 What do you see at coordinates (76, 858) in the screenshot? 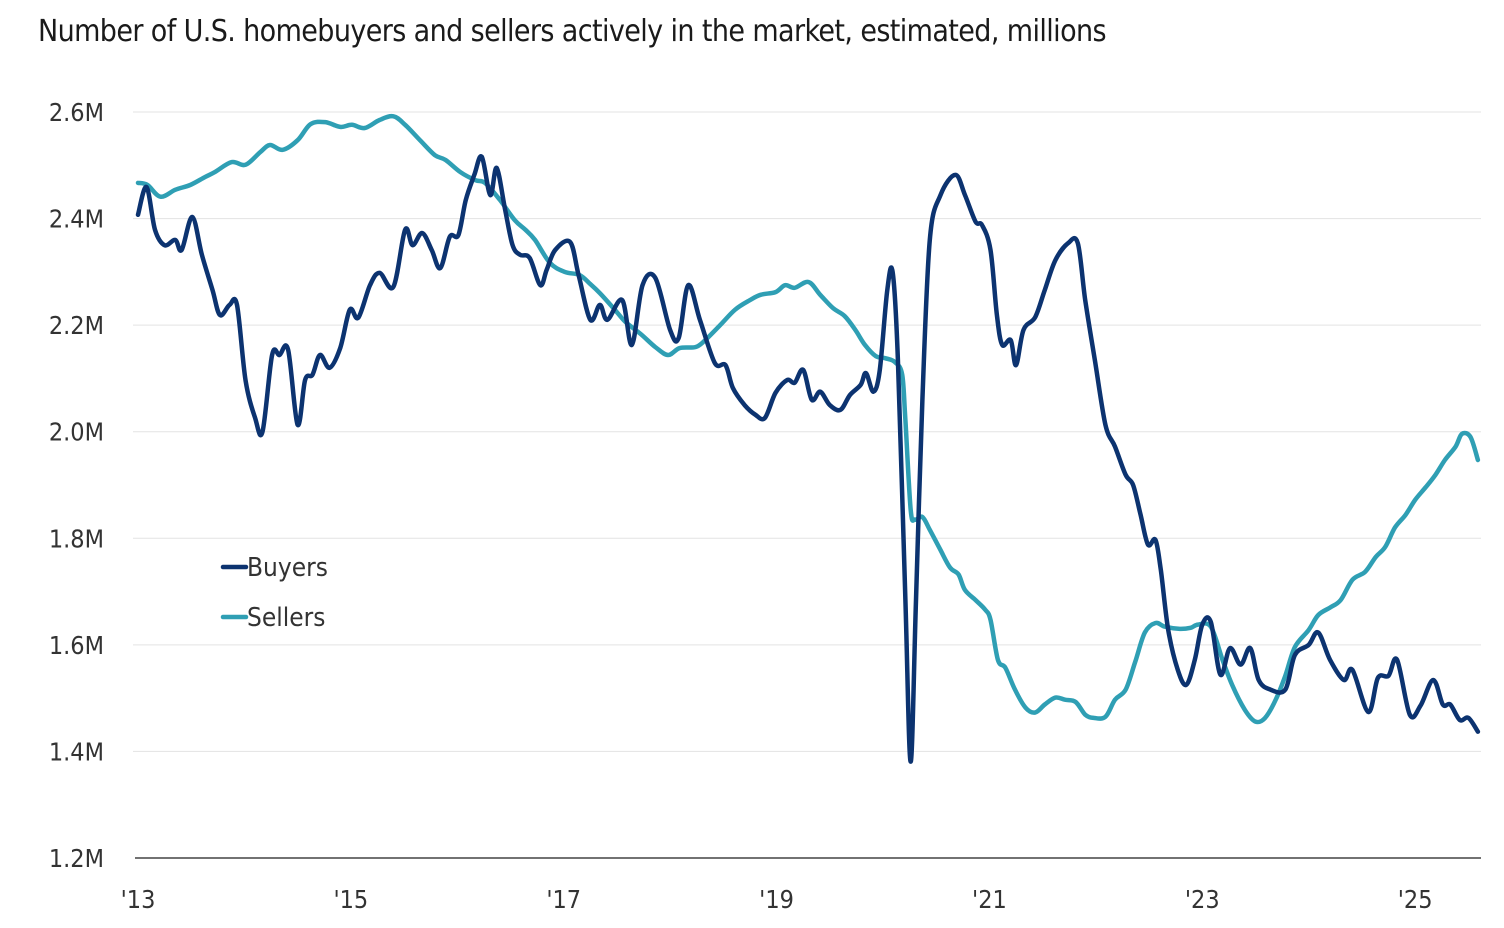
I see `y-tick-label: 1.2M` at bounding box center [76, 858].